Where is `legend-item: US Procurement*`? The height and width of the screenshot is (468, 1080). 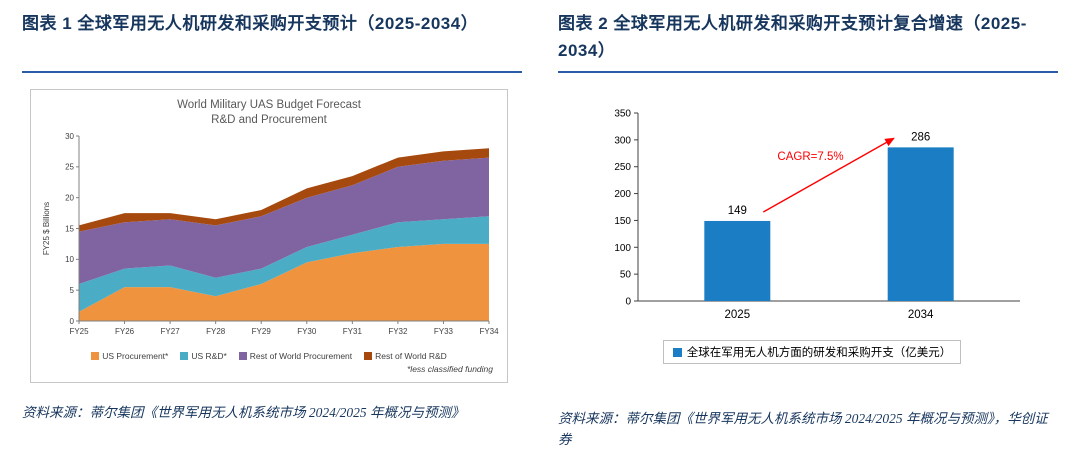 legend-item: US Procurement* is located at coordinates (129, 356).